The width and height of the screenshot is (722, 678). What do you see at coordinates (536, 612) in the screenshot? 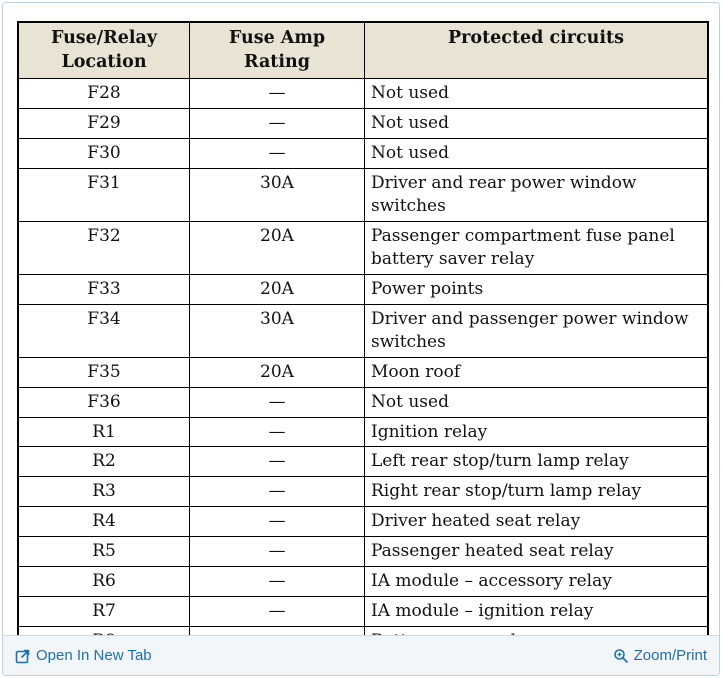
I see `protected-circuits-cell: IA module – ignition relay` at bounding box center [536, 612].